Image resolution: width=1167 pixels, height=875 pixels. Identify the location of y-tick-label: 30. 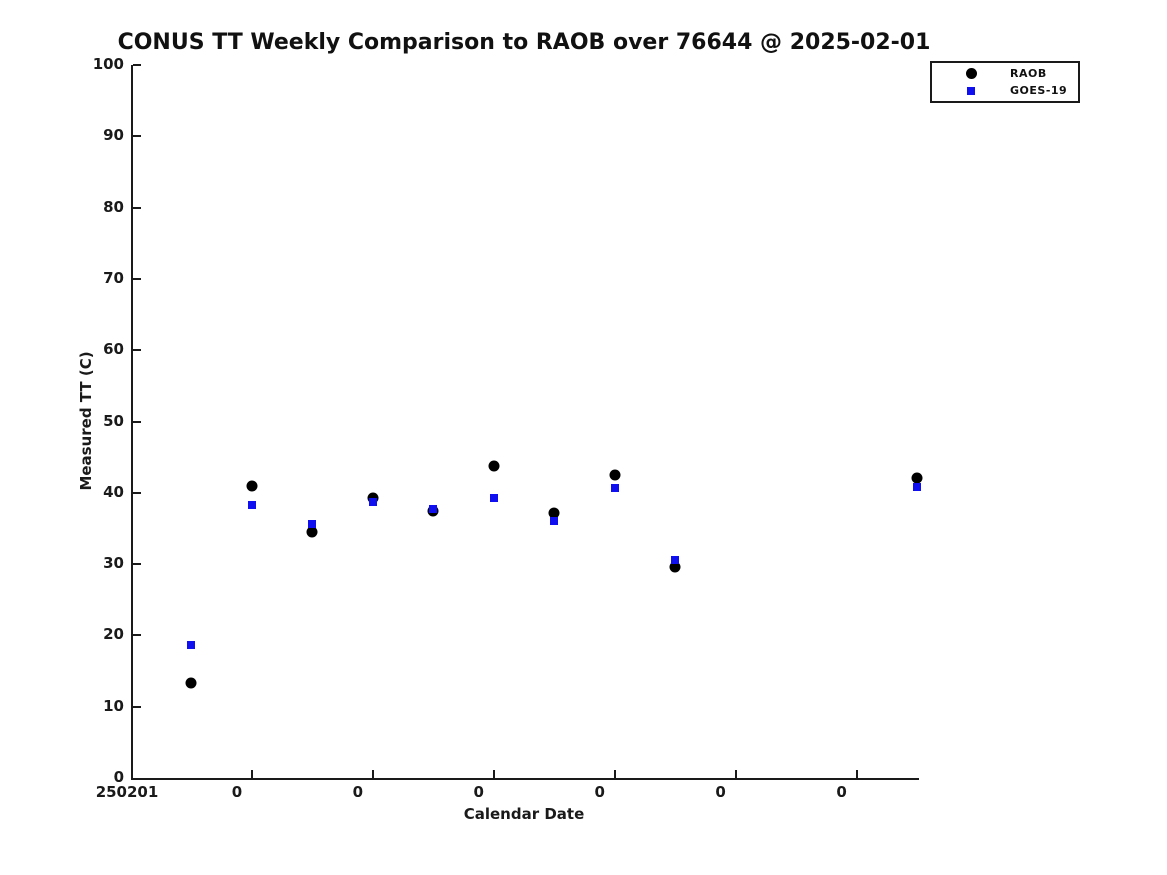
(113, 563).